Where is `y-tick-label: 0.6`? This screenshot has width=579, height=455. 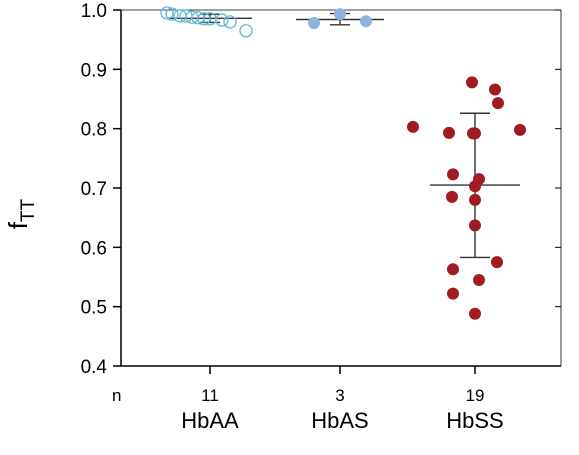 y-tick-label: 0.6 is located at coordinates (94, 248).